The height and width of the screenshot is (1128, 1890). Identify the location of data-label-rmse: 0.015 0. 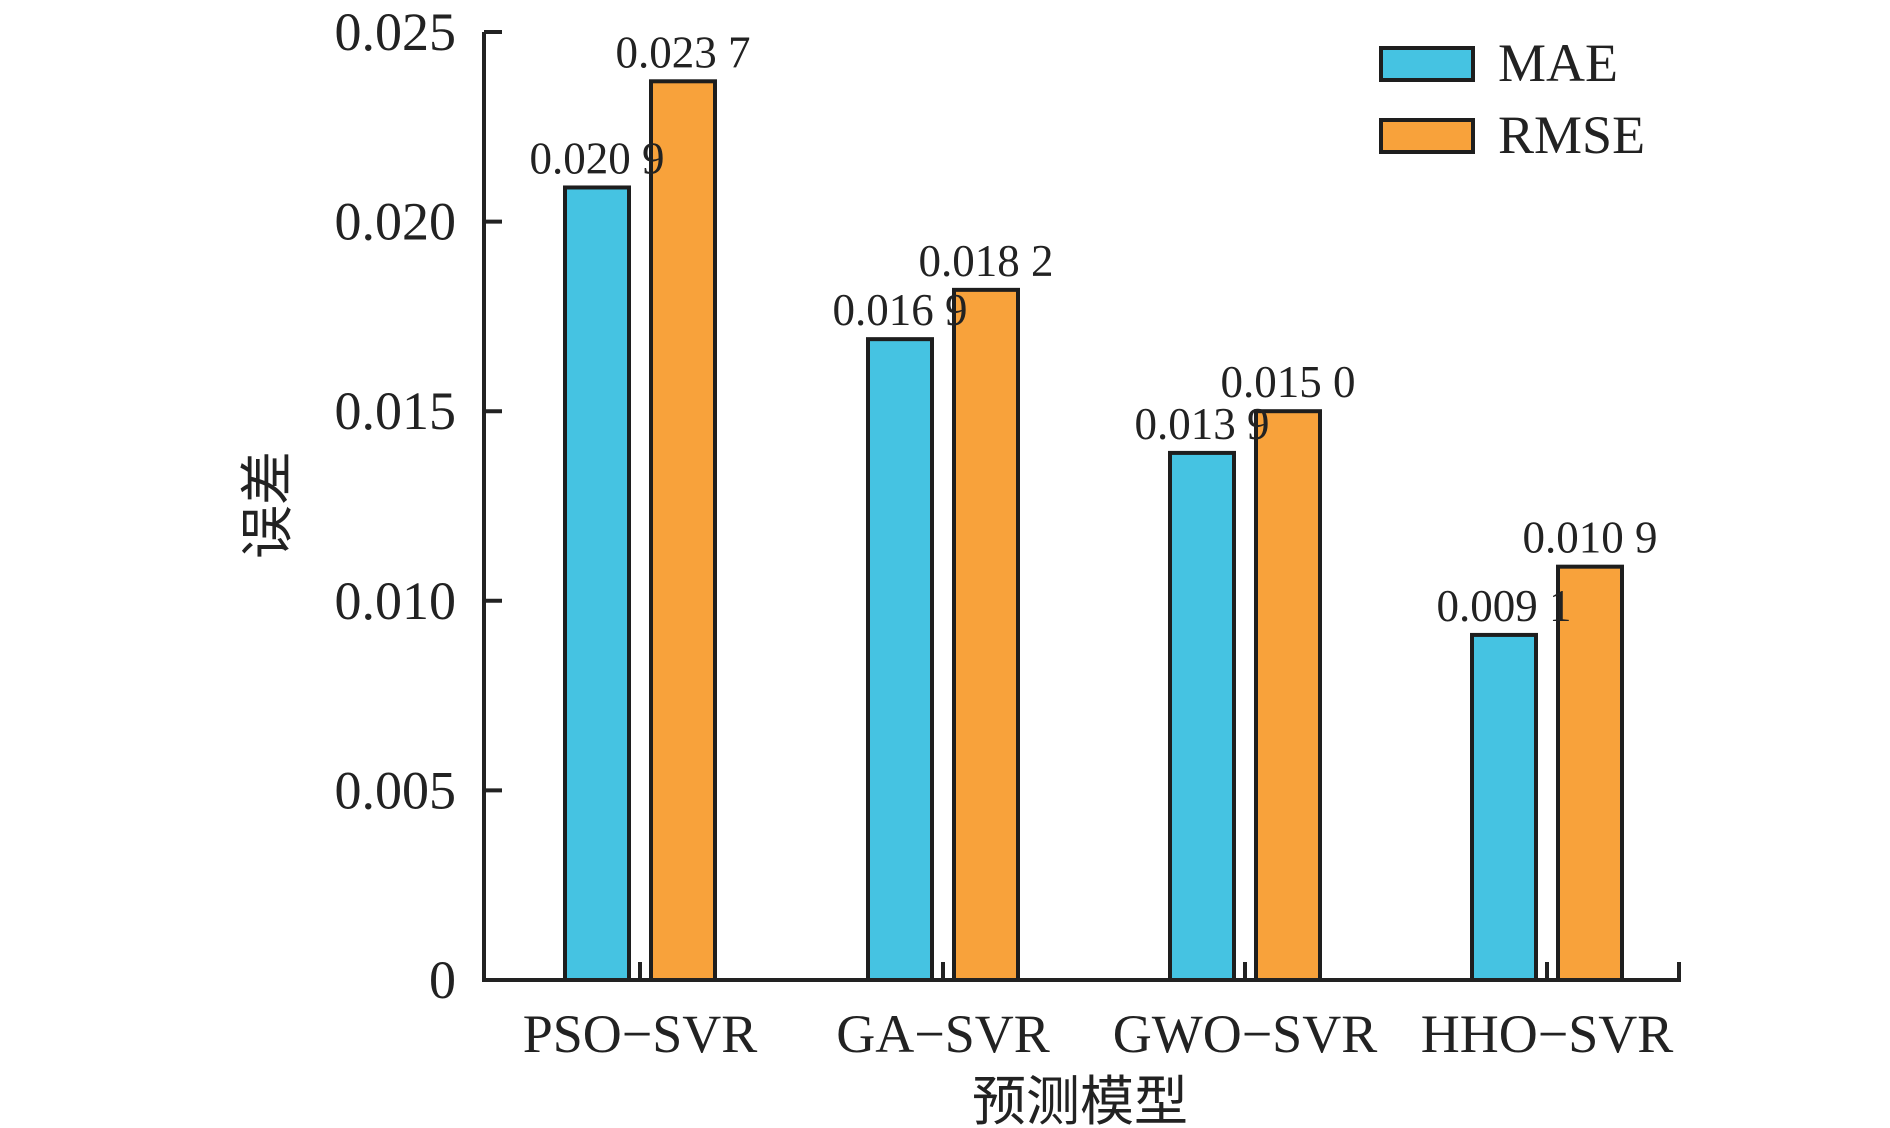
(1288, 382).